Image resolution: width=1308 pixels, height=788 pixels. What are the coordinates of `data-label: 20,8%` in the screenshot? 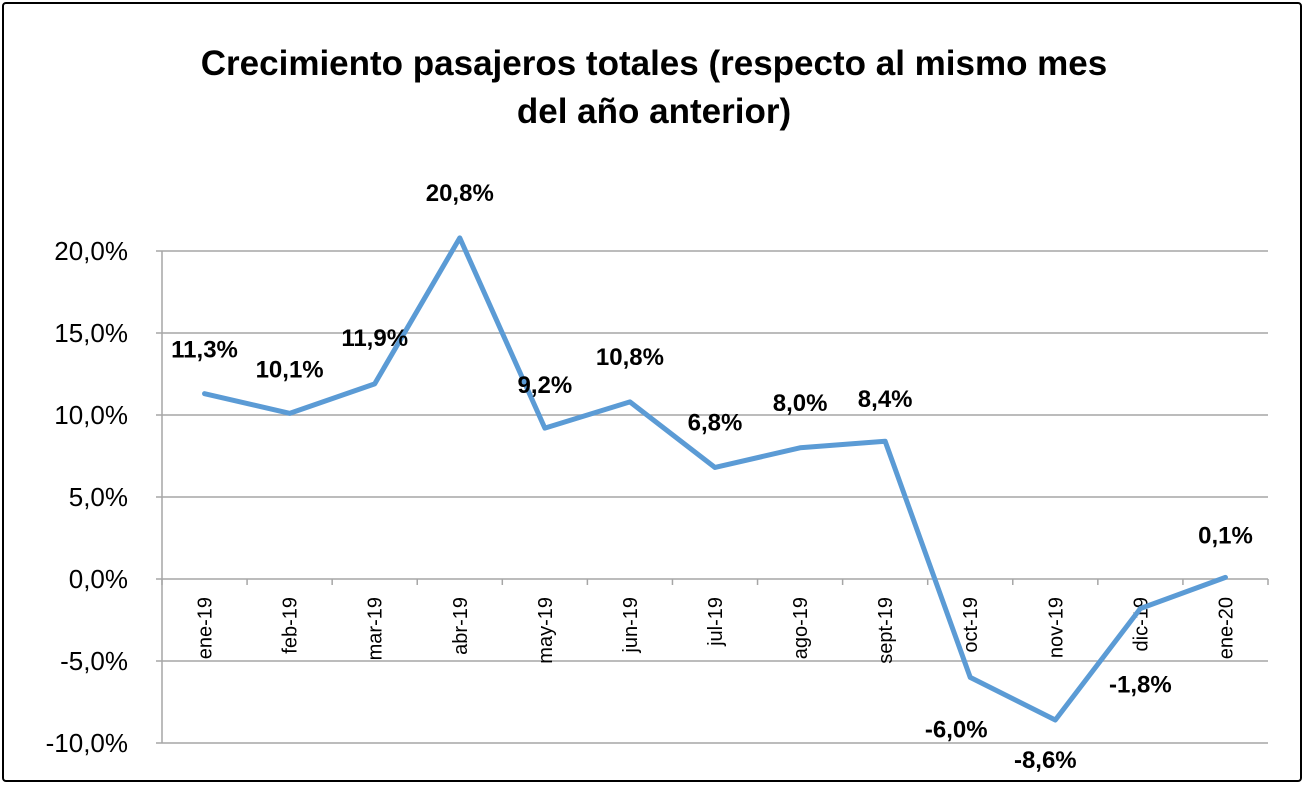 It's located at (460, 193).